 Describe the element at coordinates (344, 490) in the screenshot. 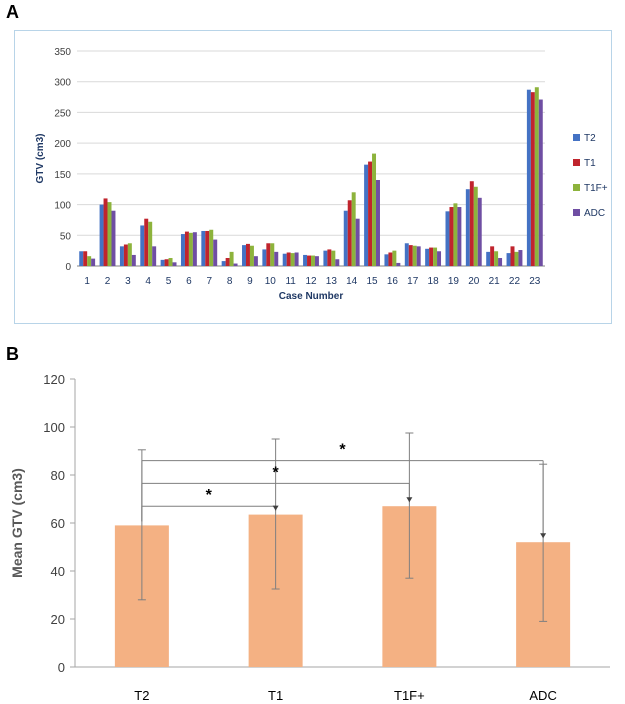

I see `significance-bracket: *` at that location.